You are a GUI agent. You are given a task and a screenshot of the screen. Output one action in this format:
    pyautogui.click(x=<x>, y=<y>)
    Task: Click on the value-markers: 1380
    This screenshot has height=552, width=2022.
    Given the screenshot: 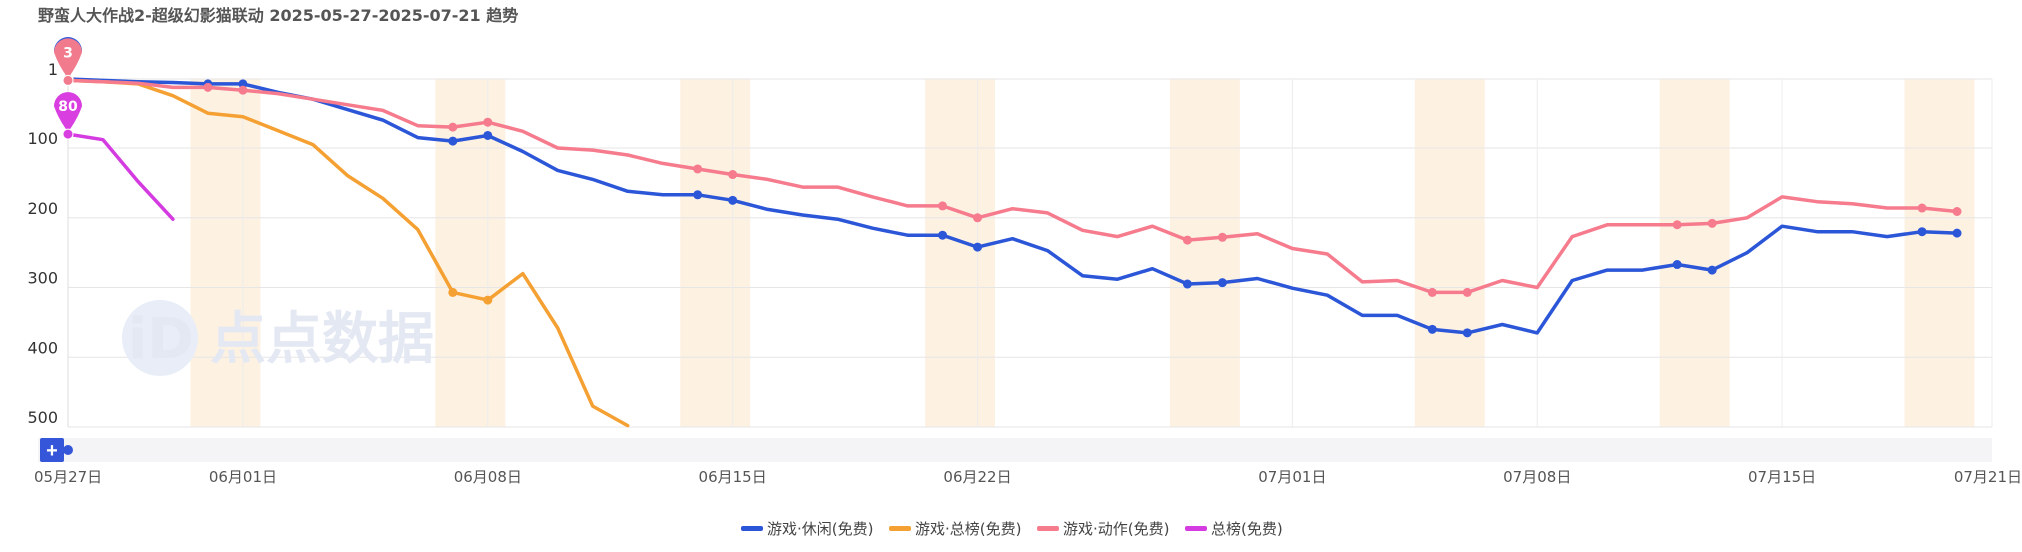 What is the action you would take?
    pyautogui.click(x=68, y=88)
    